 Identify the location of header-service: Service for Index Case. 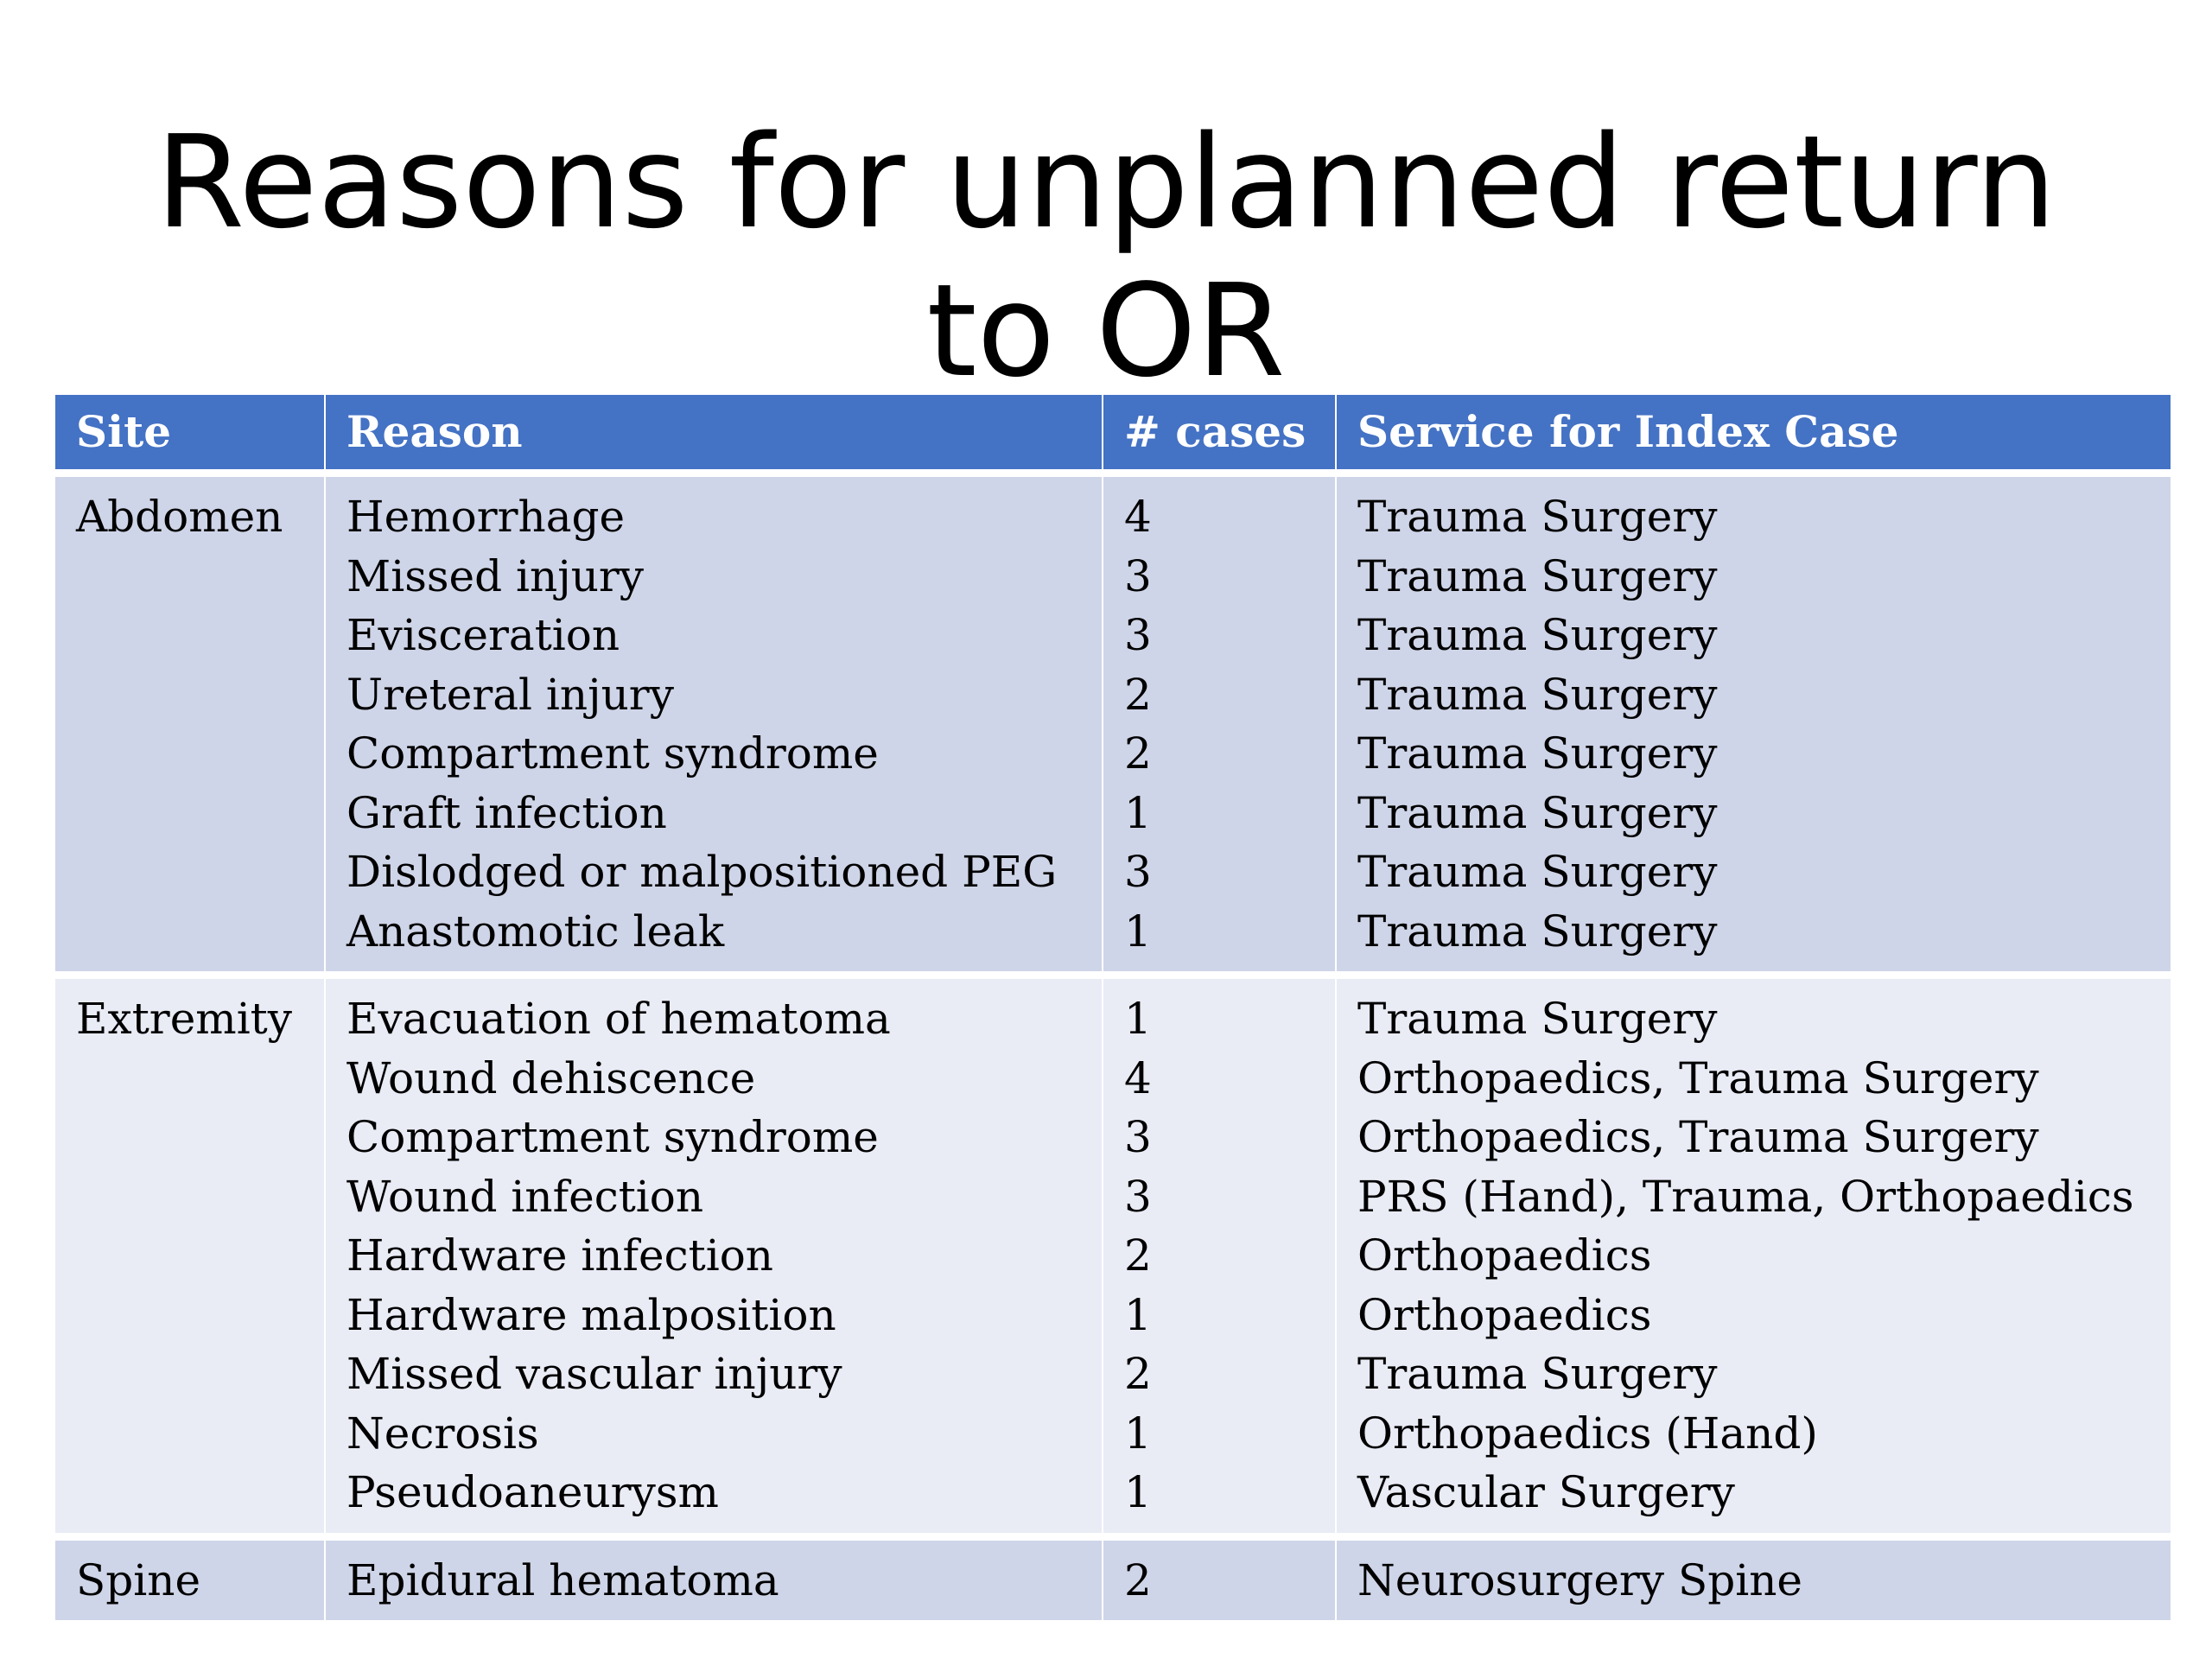
(1754, 432).